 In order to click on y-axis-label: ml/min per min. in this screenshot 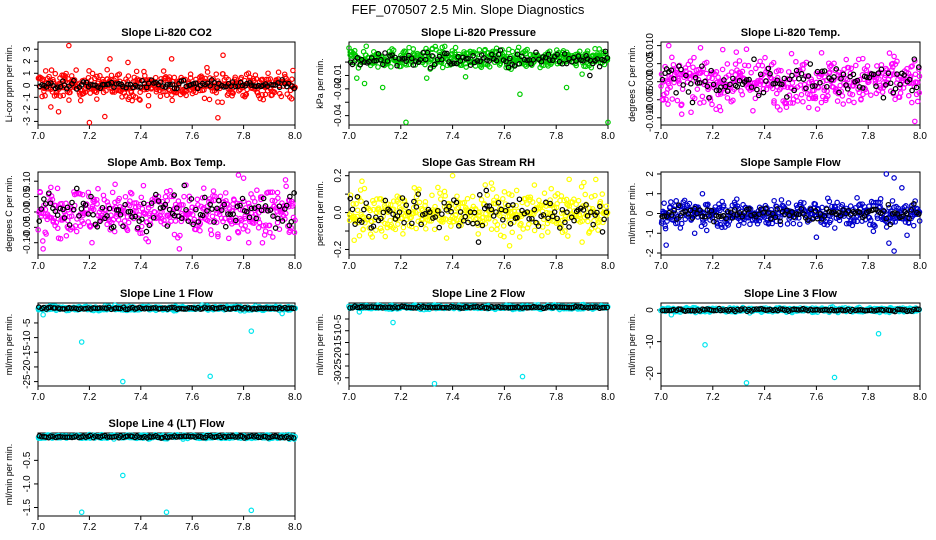, I will do `click(320, 345)`.